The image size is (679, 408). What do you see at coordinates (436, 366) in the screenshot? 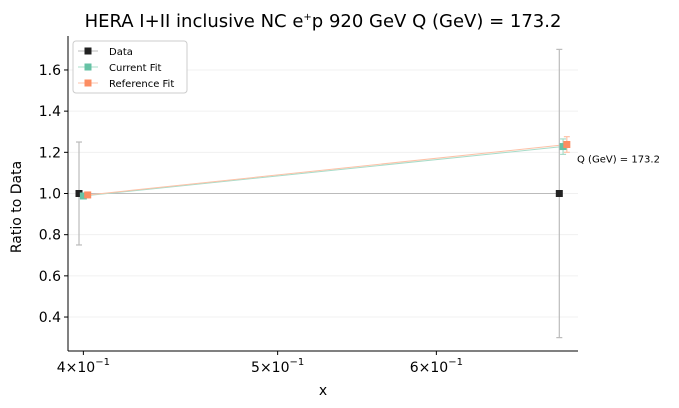
I see `x-tick-label: 6×10⁻¹` at bounding box center [436, 366].